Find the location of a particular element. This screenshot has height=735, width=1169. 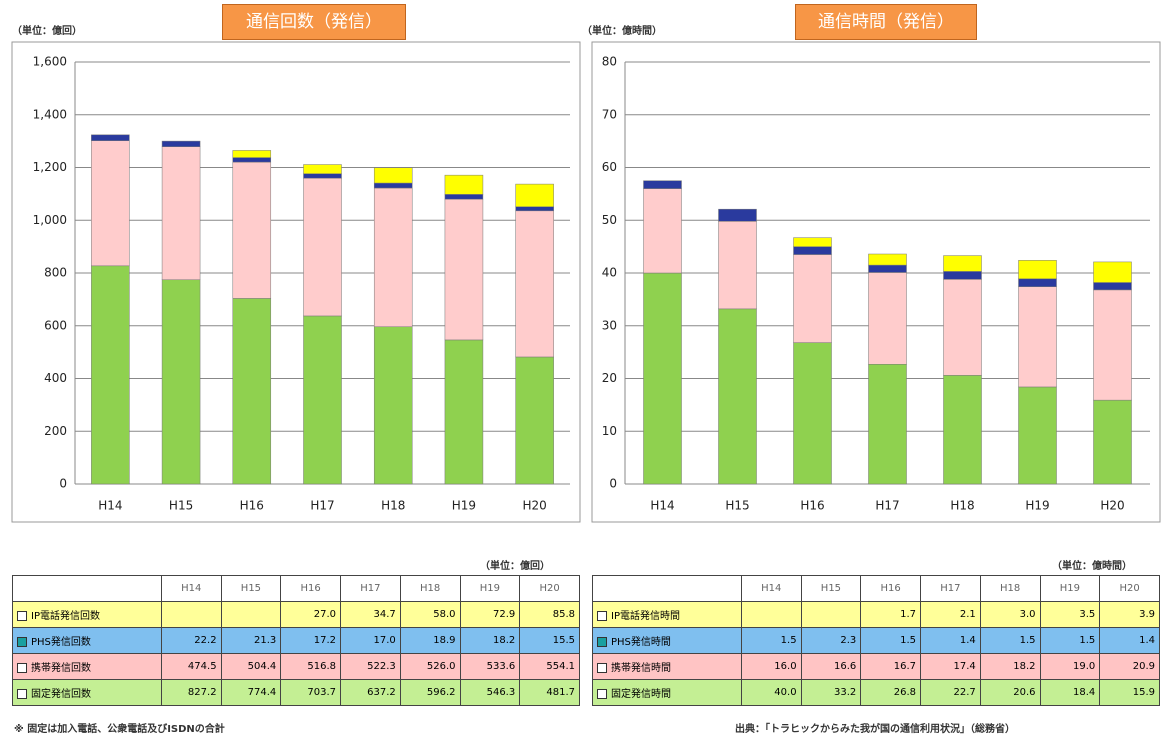

row-label: PHS発信回数 is located at coordinates (87, 640).